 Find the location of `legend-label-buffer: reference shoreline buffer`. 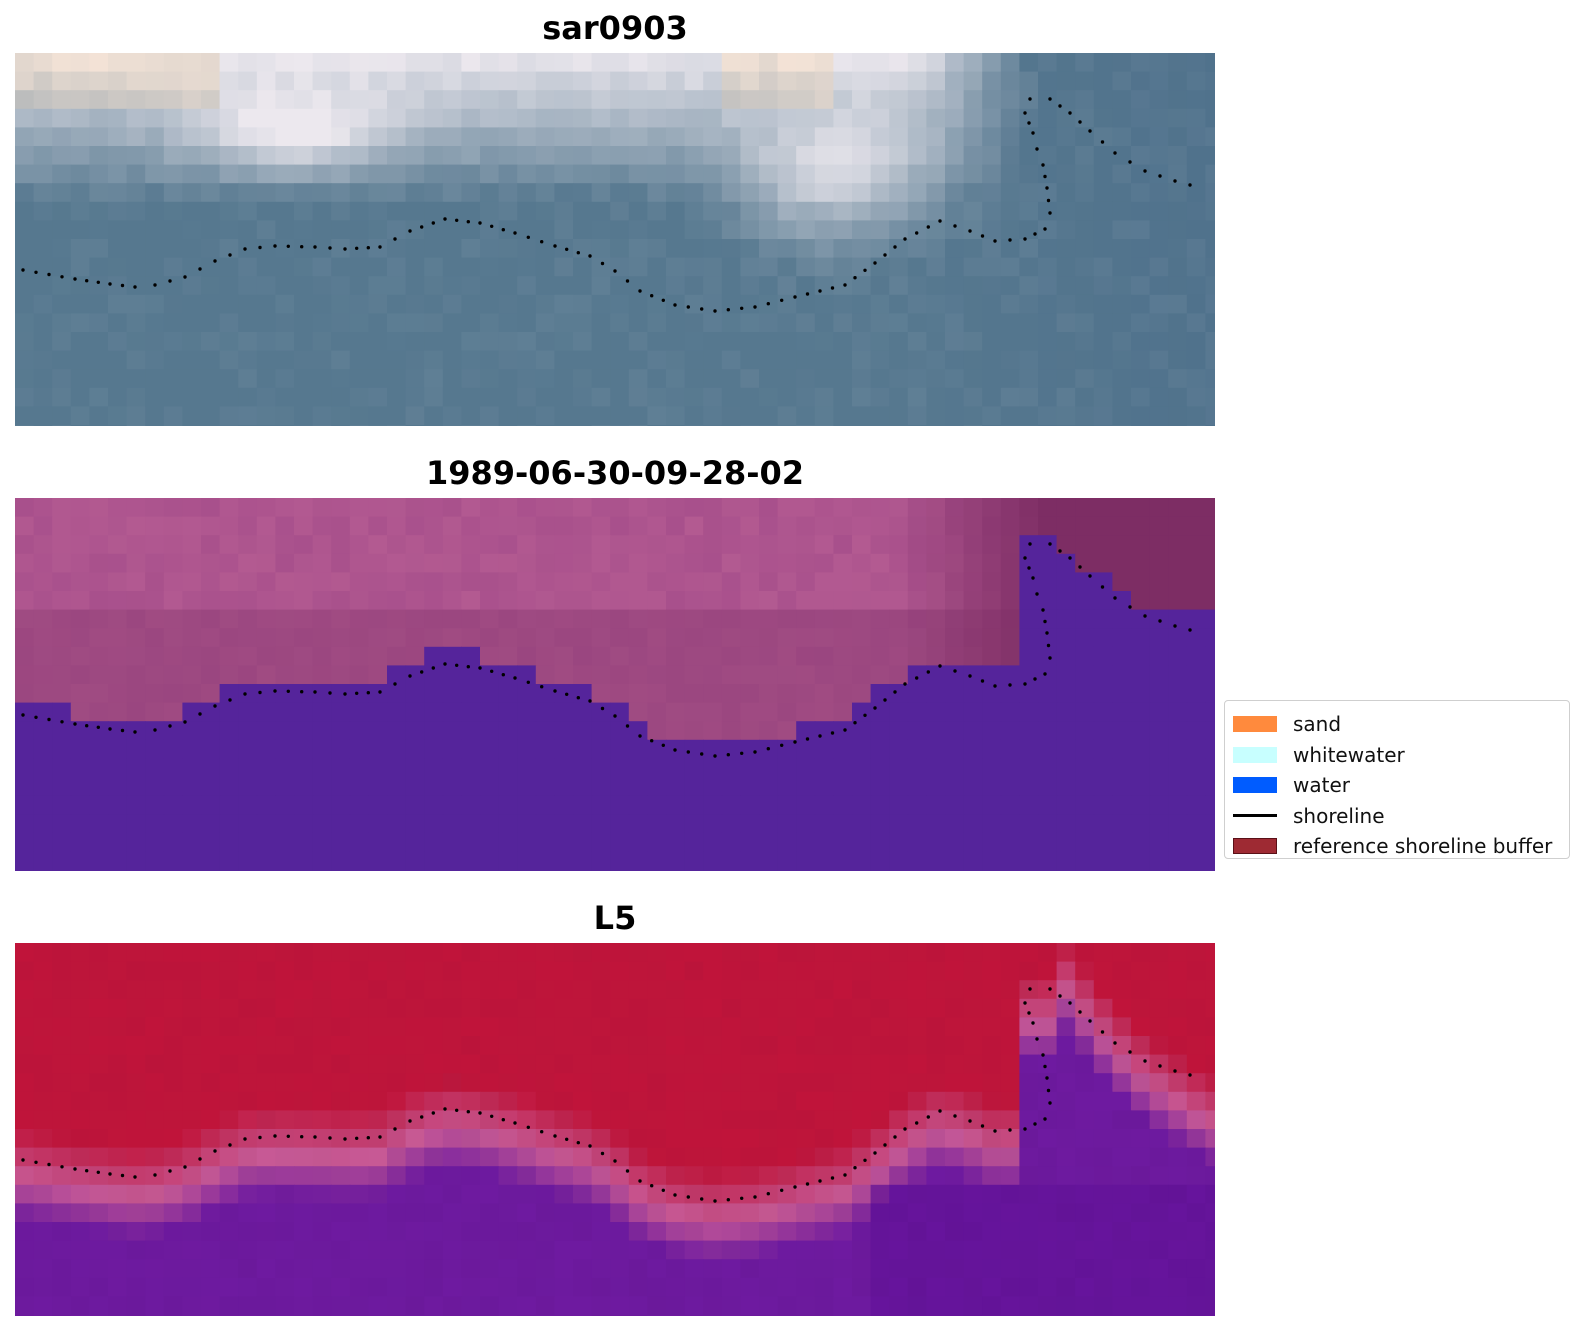

legend-label-buffer: reference shoreline buffer is located at coordinates (1423, 846).